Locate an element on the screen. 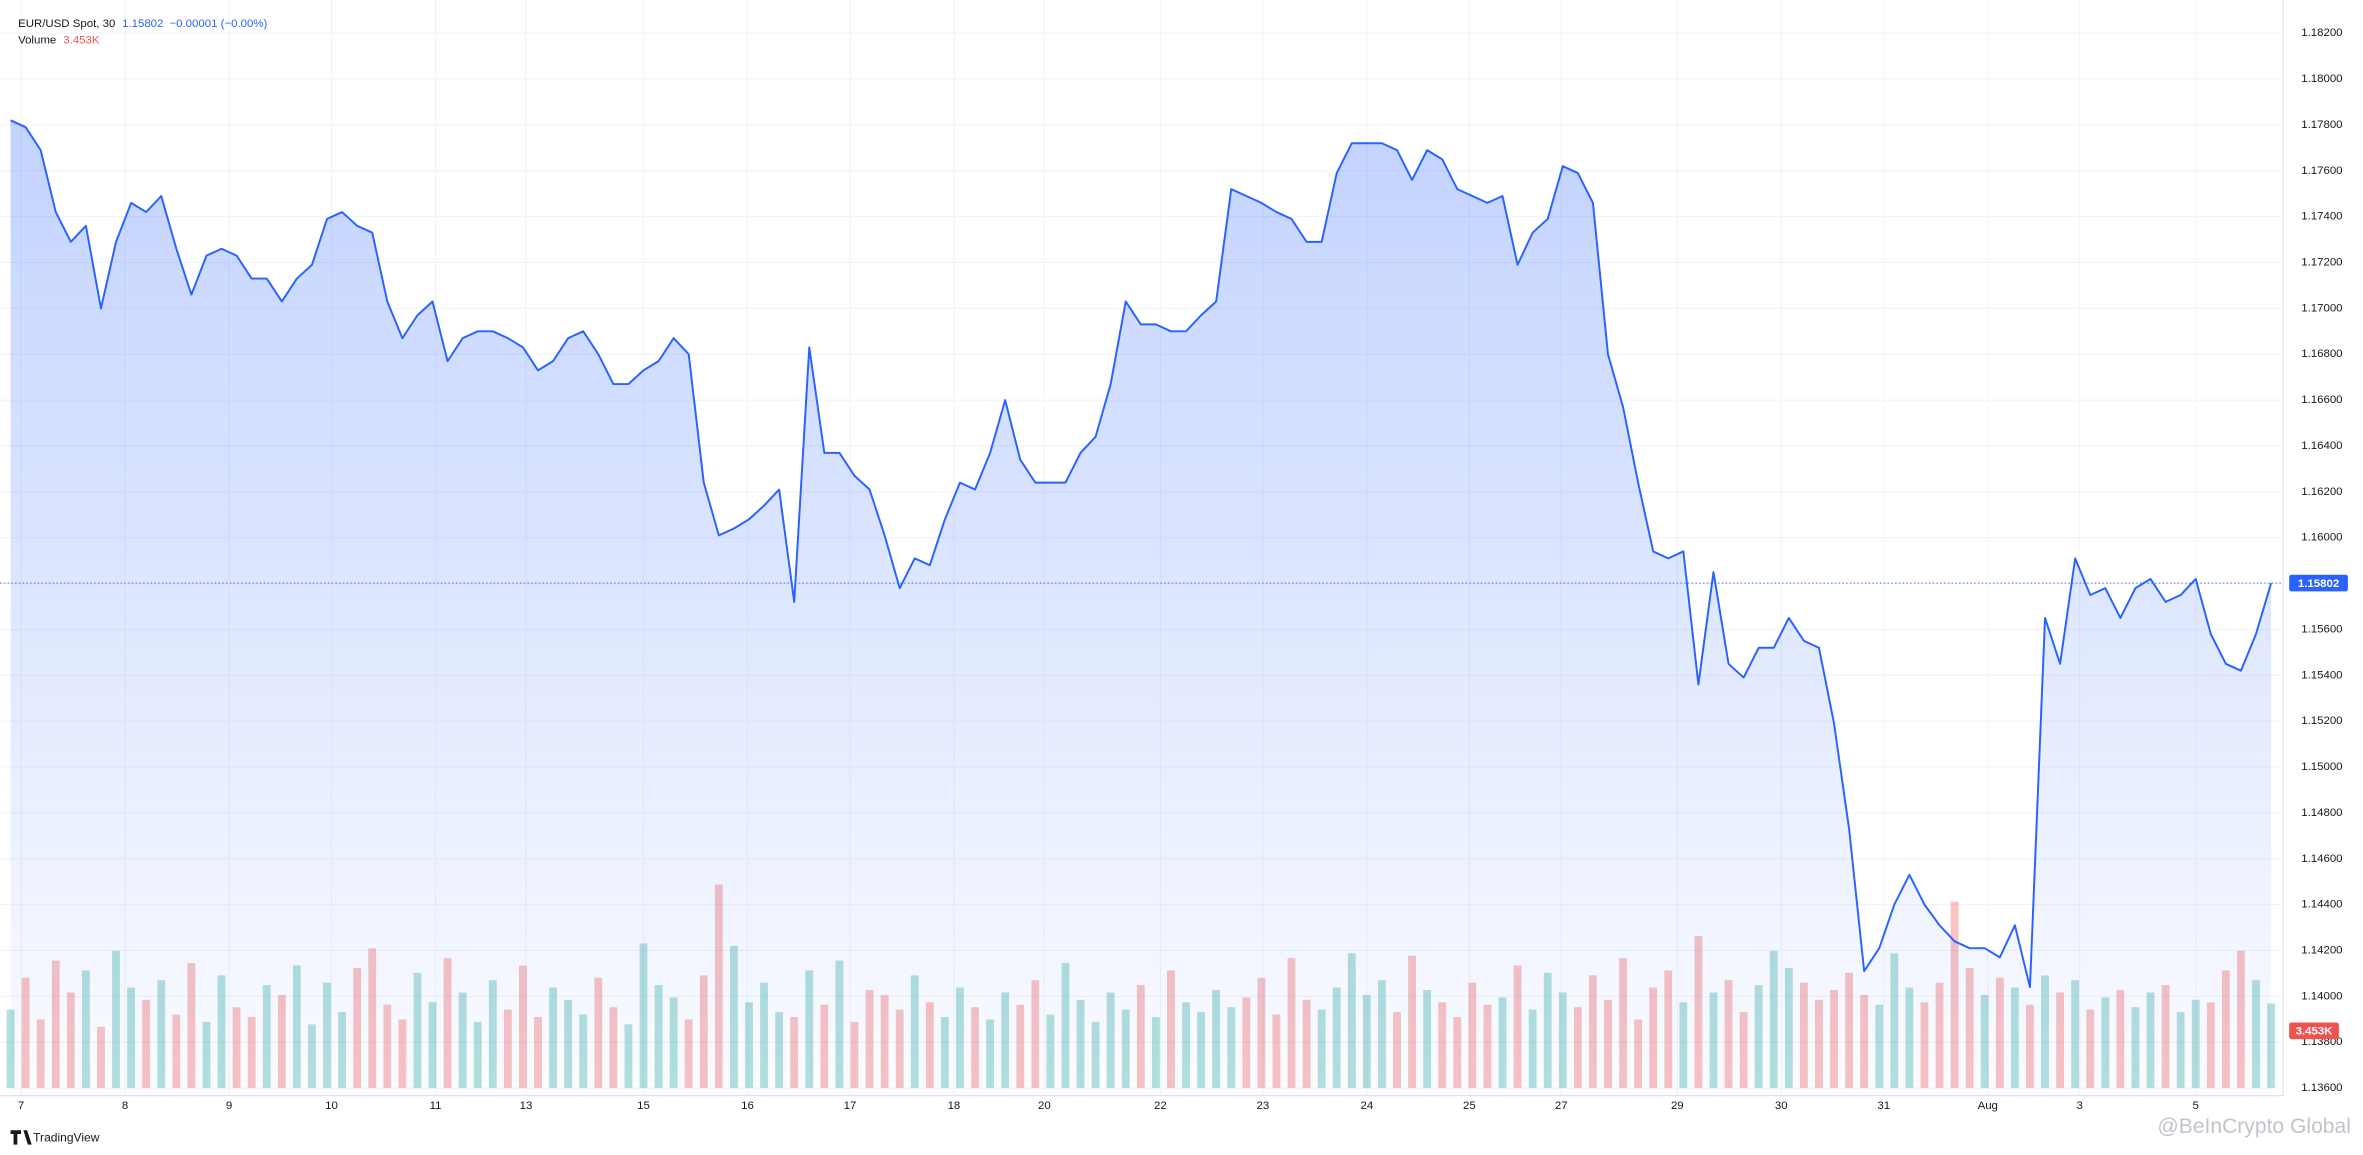 Image resolution: width=2363 pixels, height=1155 pixels. x-tick-label: Aug is located at coordinates (1988, 1106).